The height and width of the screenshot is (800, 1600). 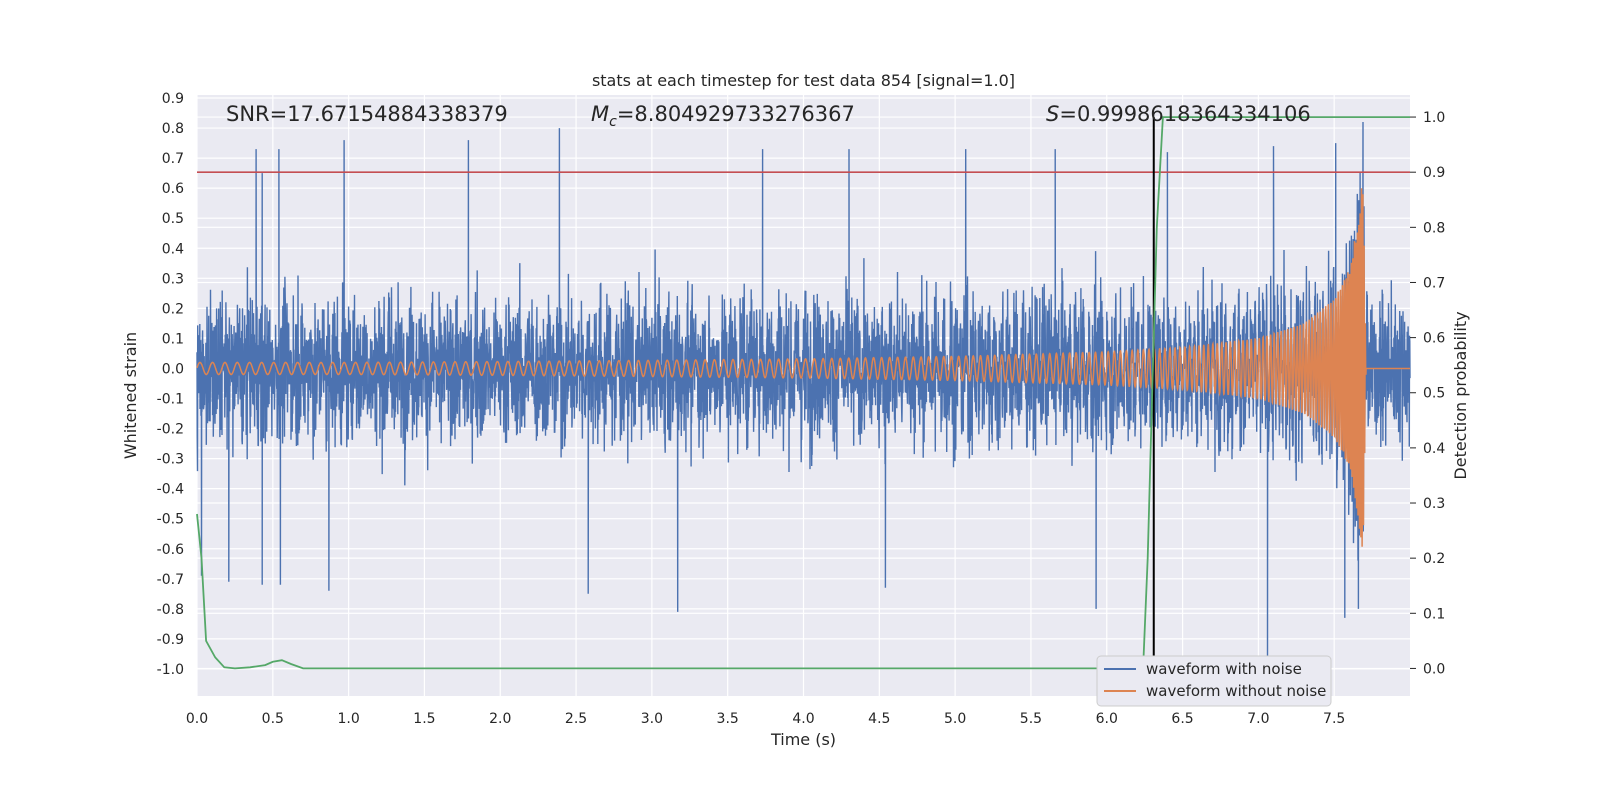 I want to click on y-right-tick-label: 0.9, so click(x=1434, y=173).